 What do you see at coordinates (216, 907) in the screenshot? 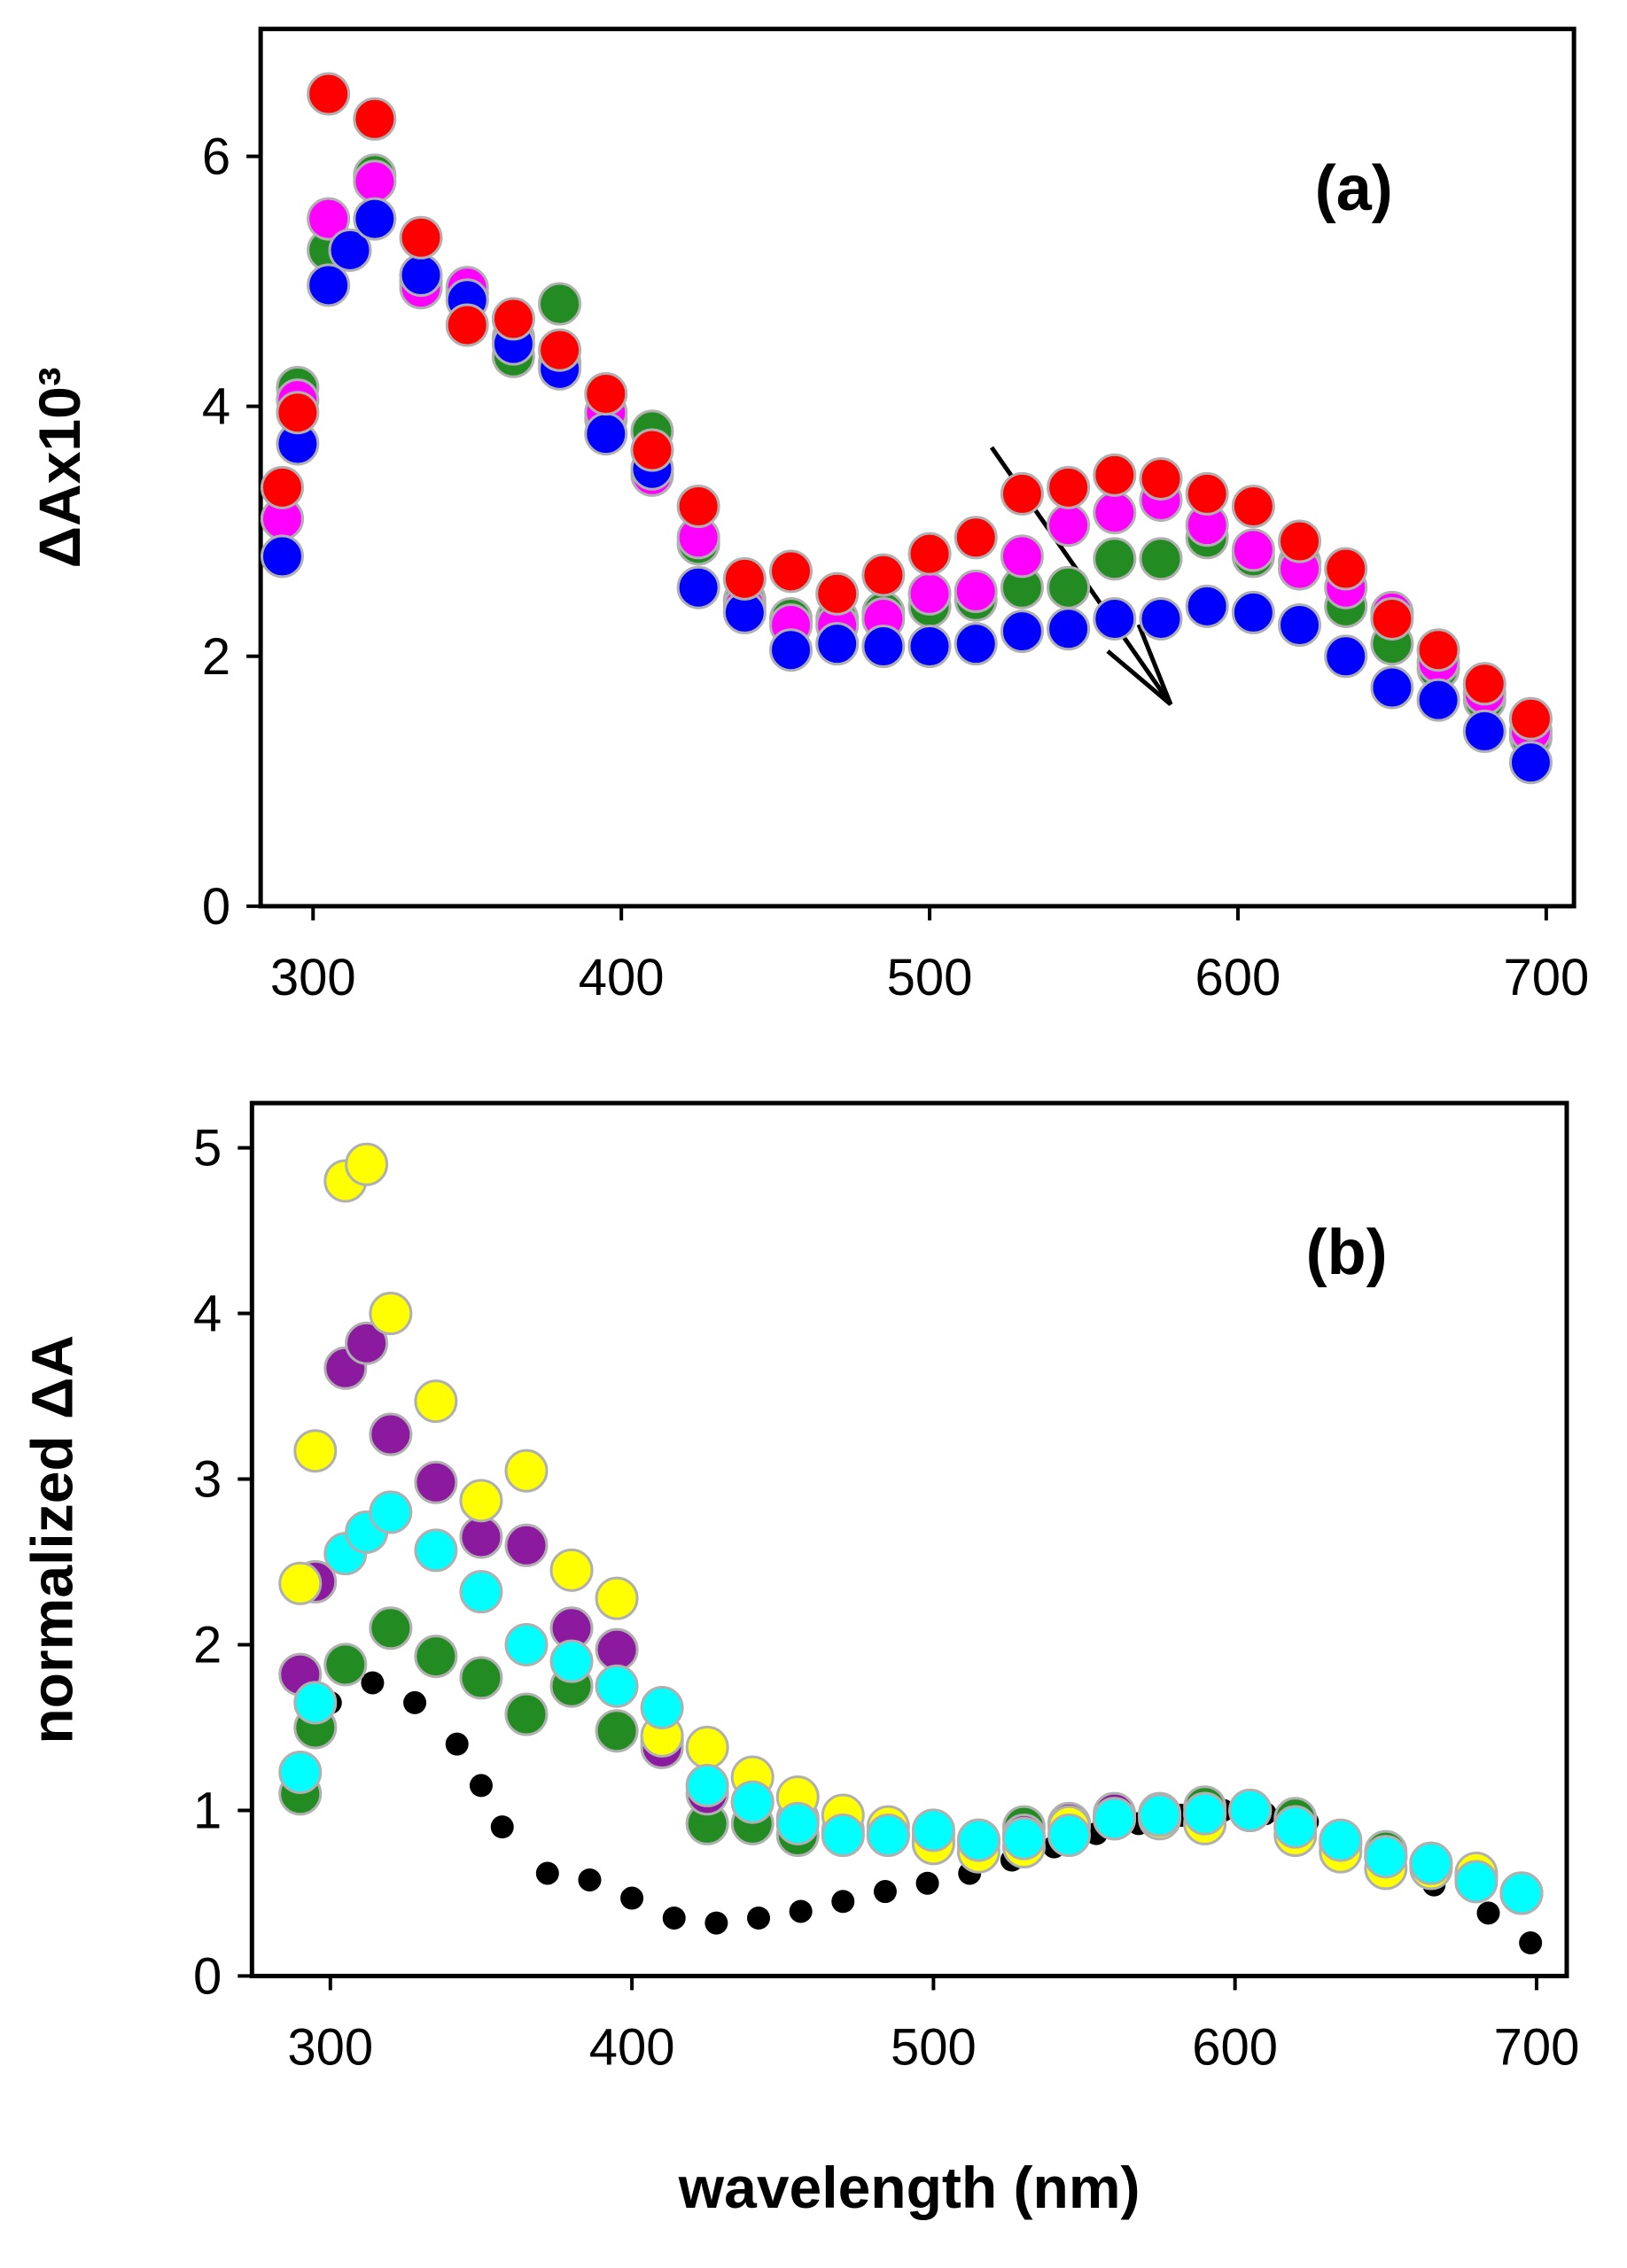
I see `y-tick-label: 0` at bounding box center [216, 907].